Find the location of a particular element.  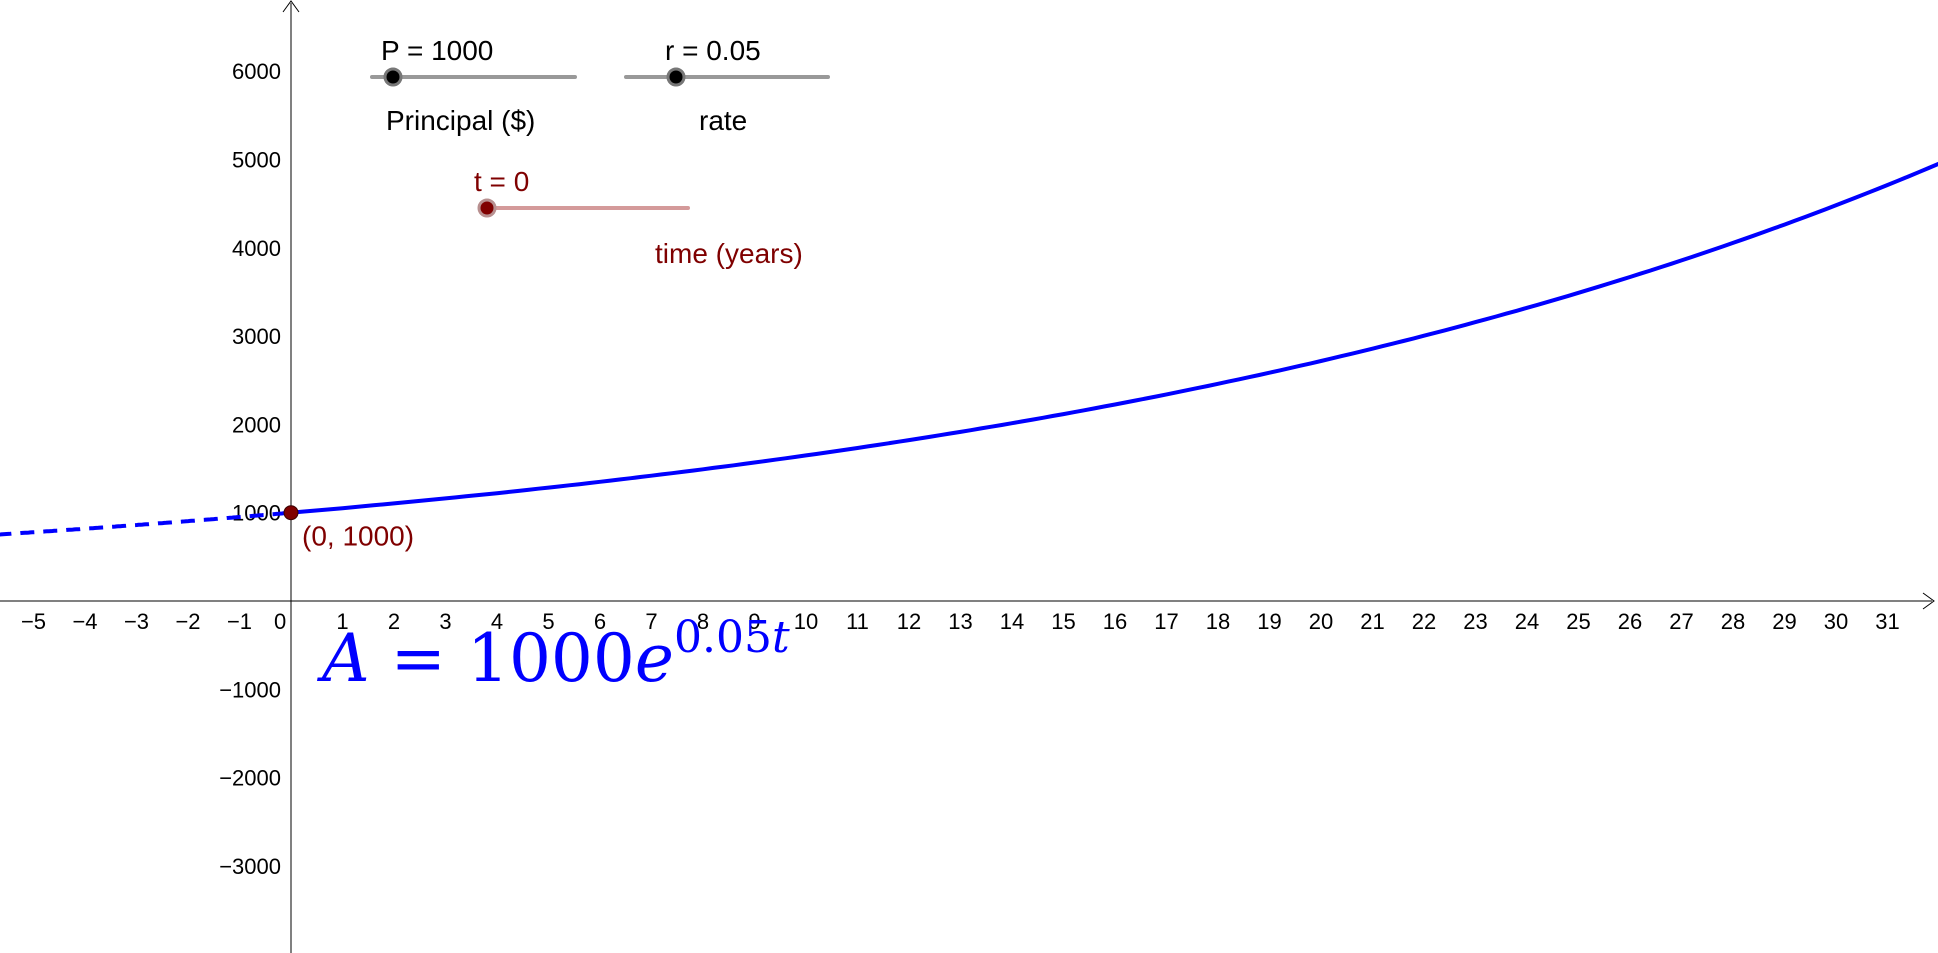

x-tick-label: 26 is located at coordinates (1630, 621).